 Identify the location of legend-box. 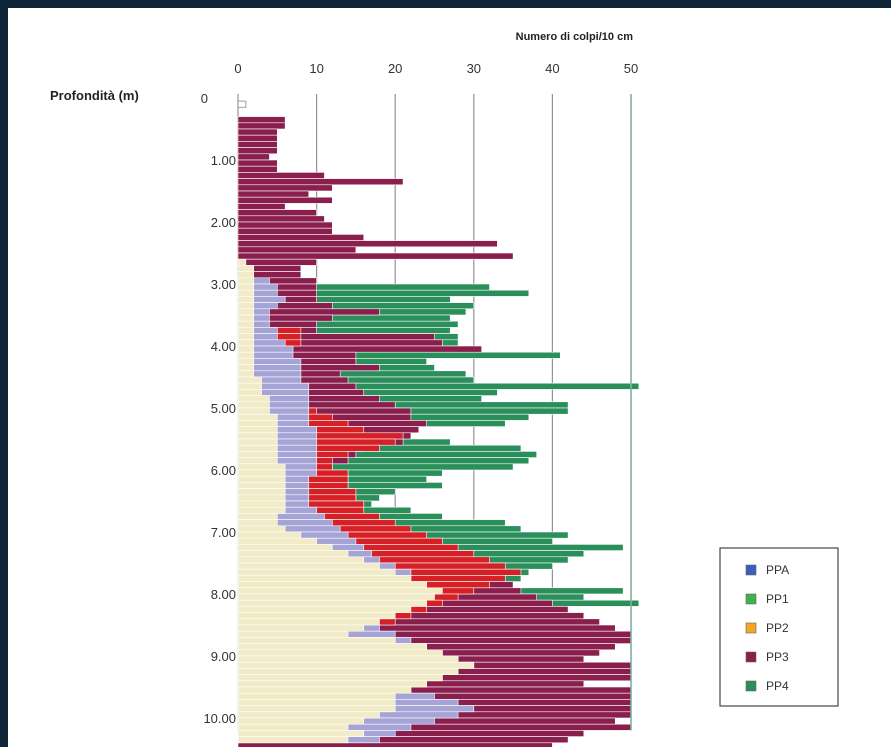
(779, 627).